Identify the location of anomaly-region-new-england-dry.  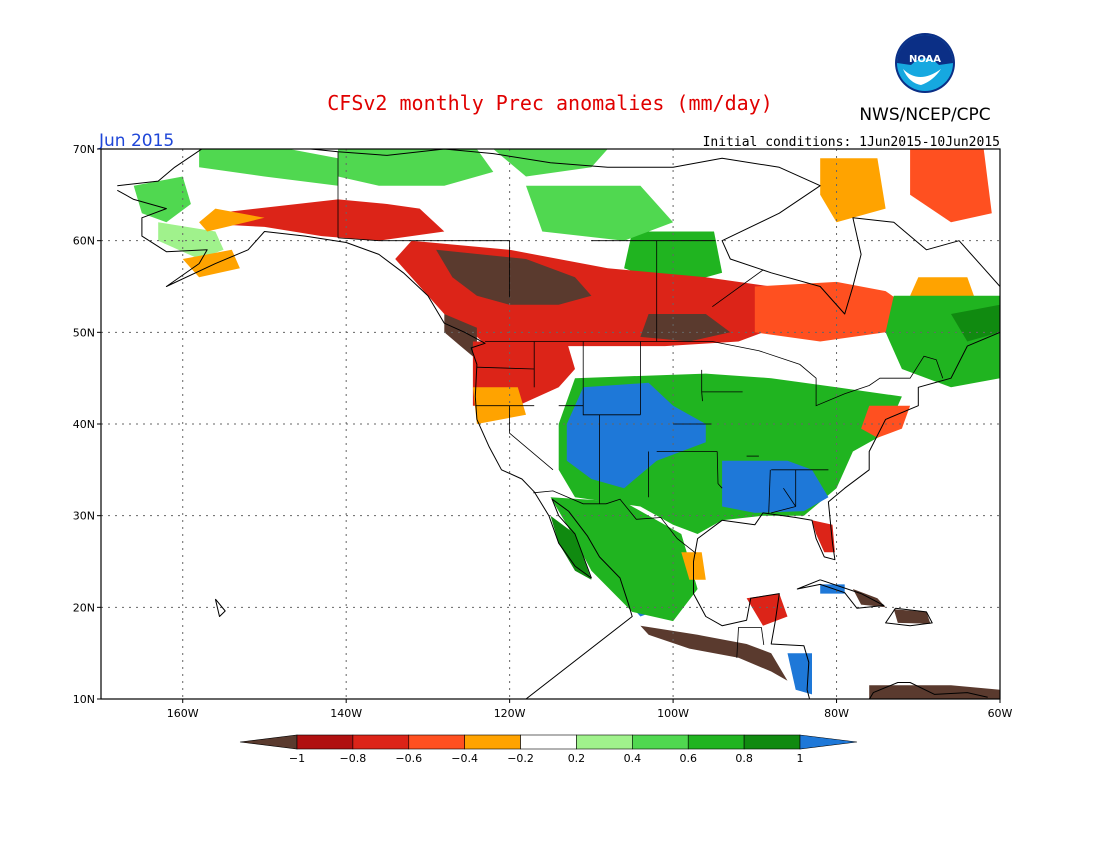
(886, 421).